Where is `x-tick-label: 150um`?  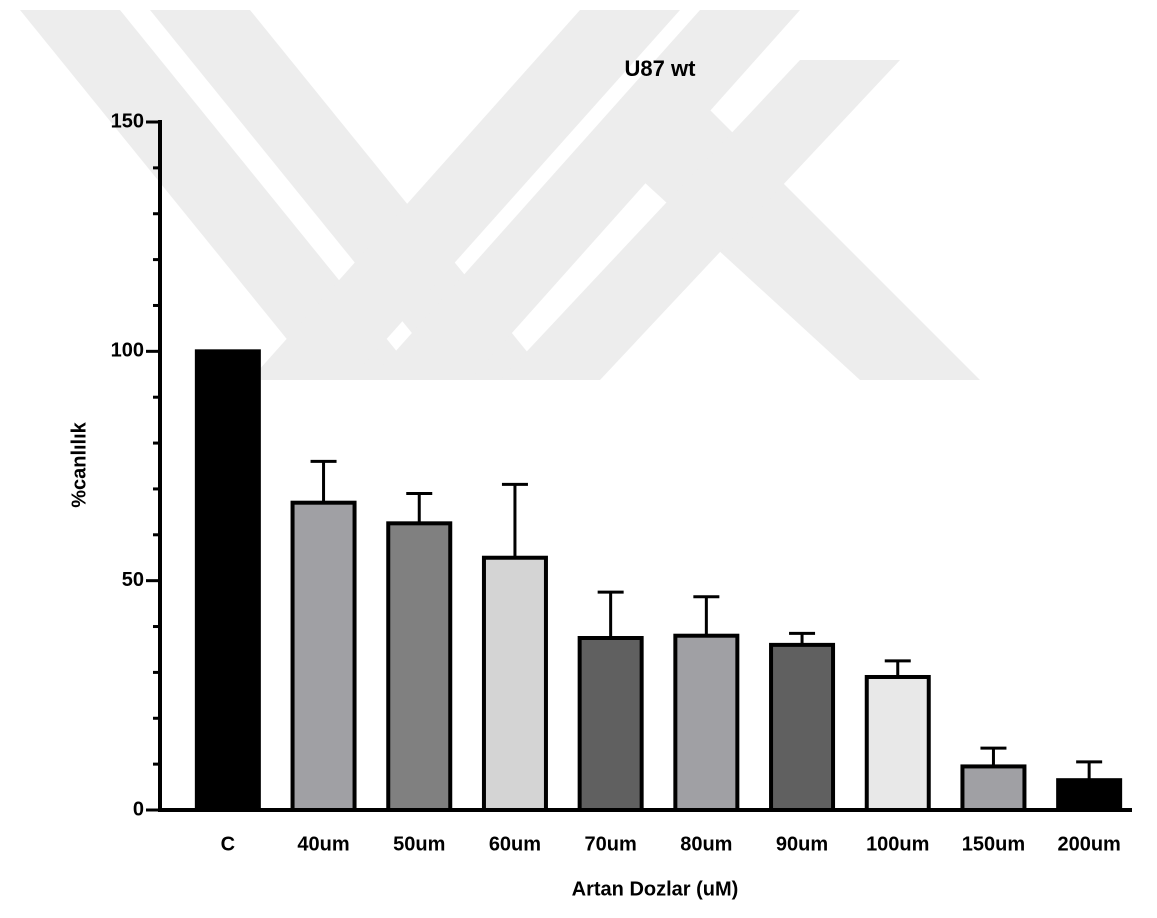 x-tick-label: 150um is located at coordinates (993, 844).